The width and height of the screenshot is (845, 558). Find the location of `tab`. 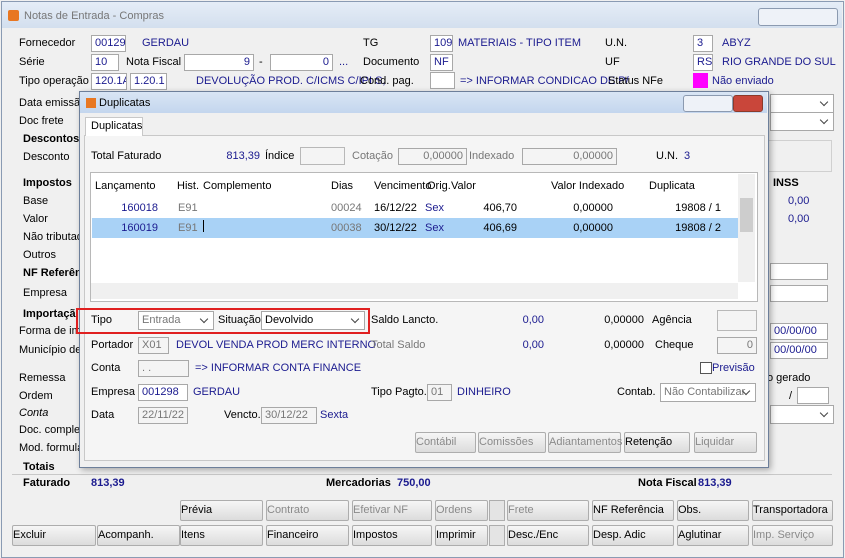

tab is located at coordinates (114, 126).